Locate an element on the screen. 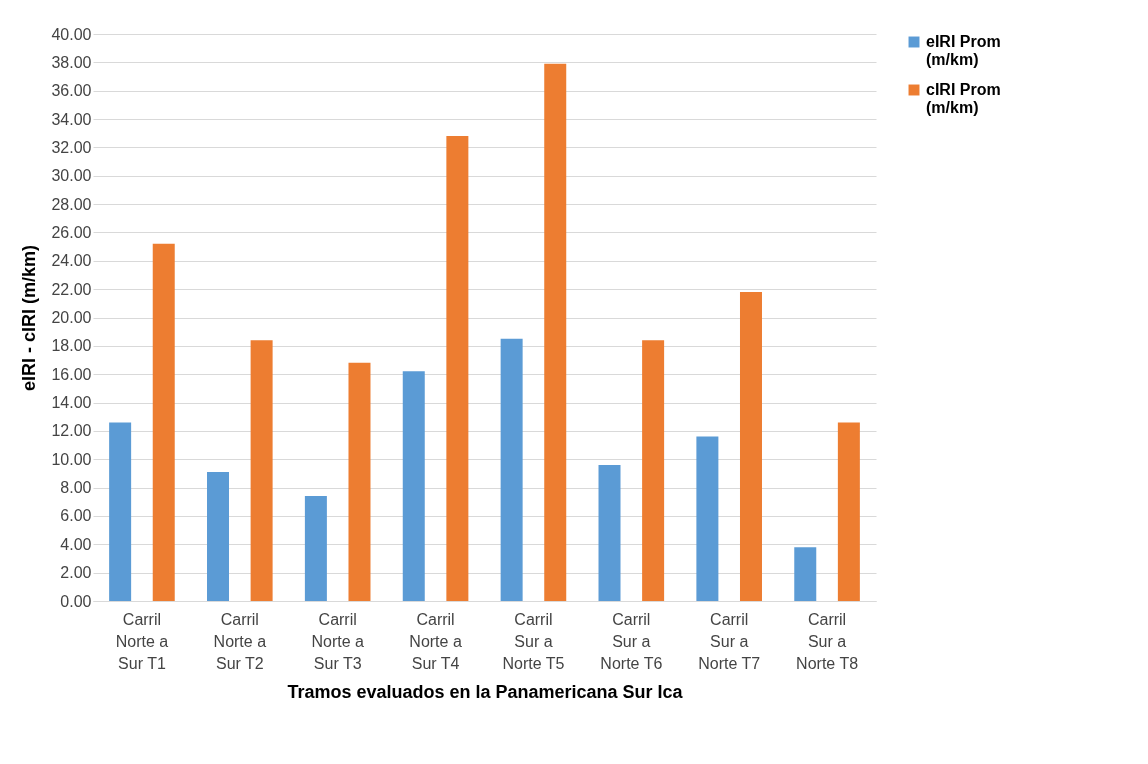 The image size is (1148, 764). x-tick-label: Carril Sur a Norte T5 is located at coordinates (533, 641).